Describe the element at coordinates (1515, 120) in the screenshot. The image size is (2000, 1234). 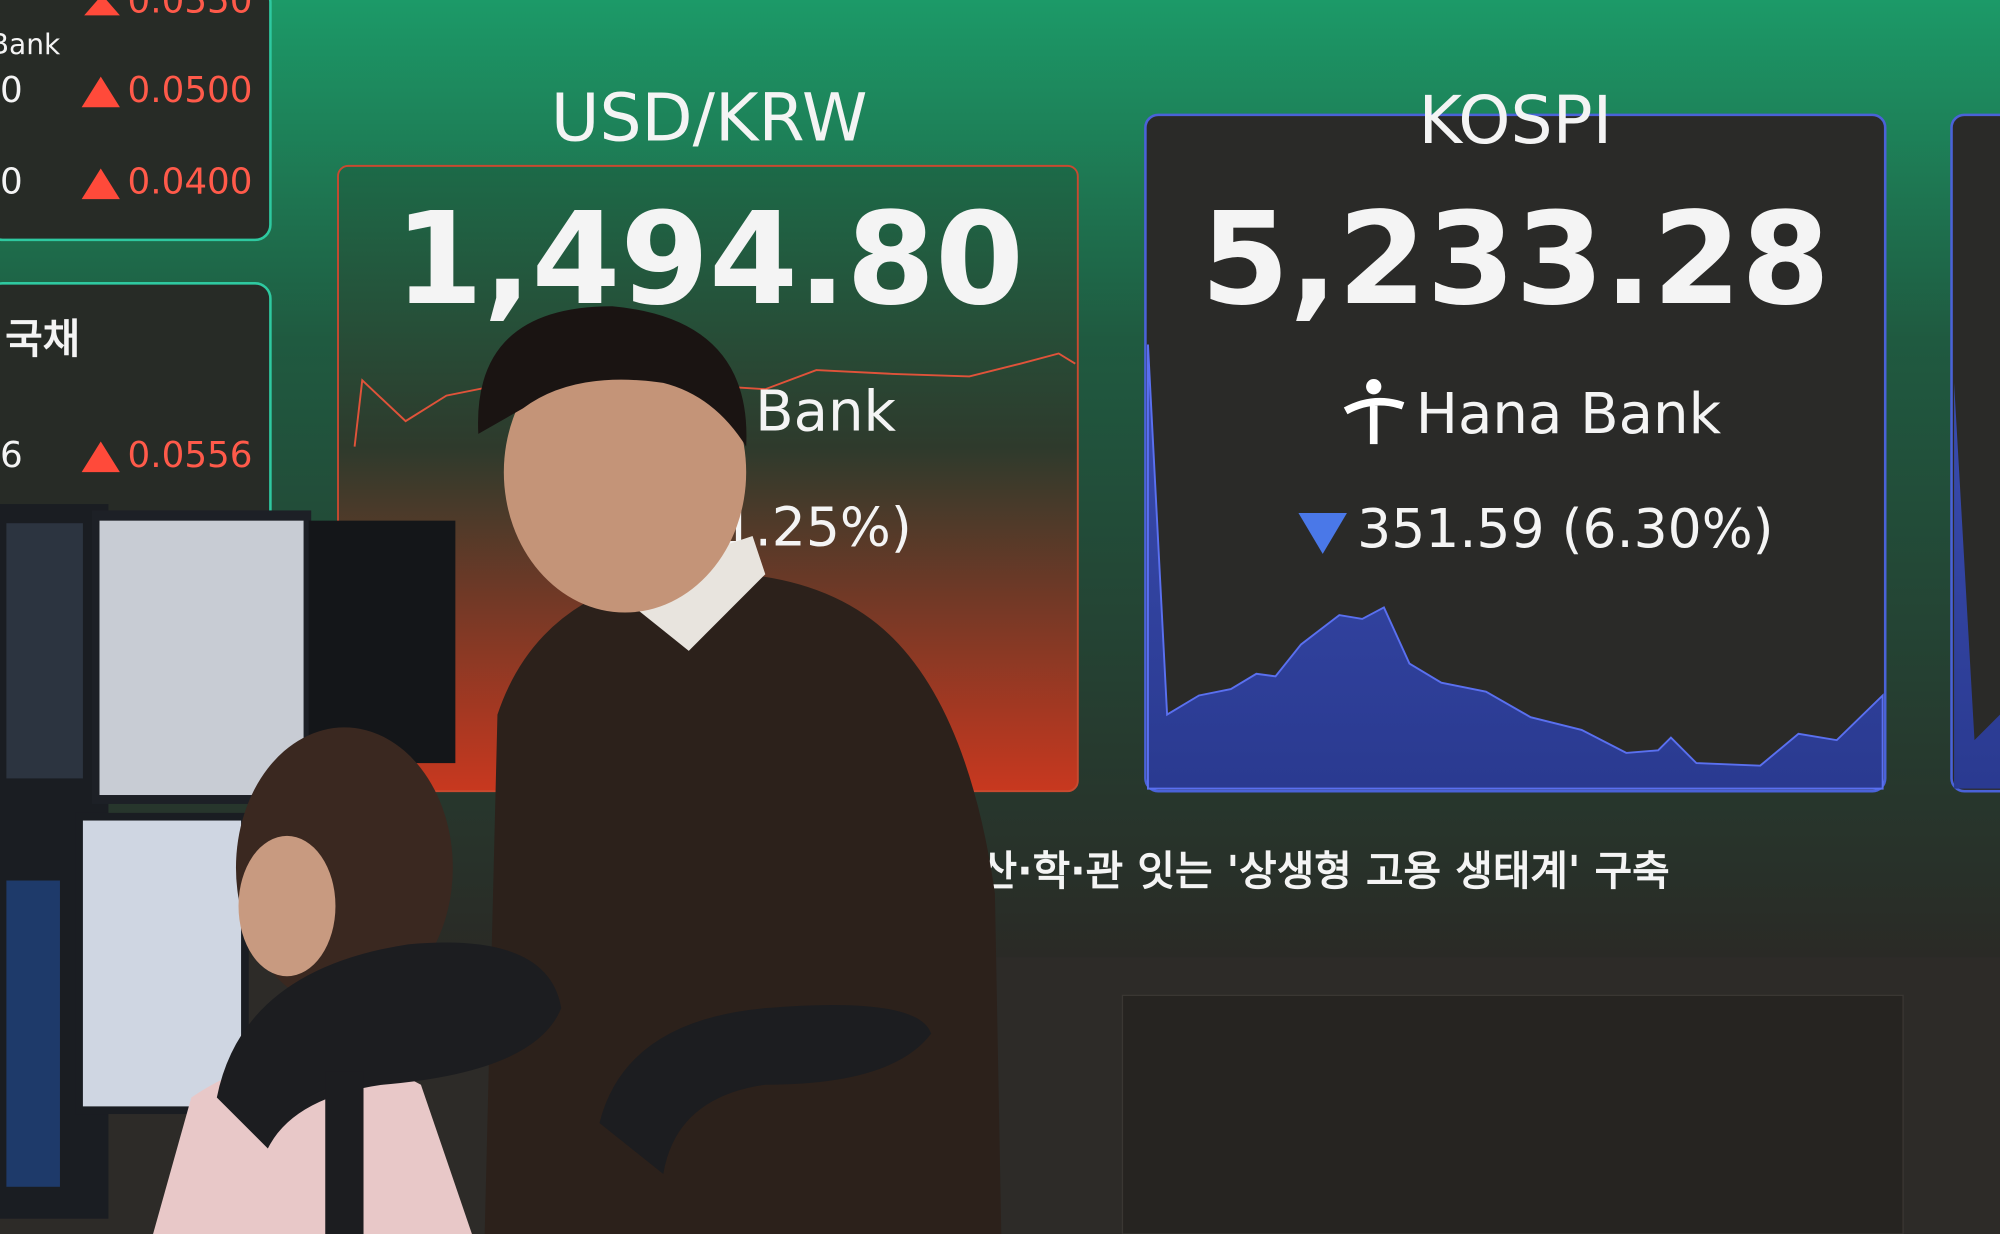
I see `kospi-title: KOSPI` at that location.